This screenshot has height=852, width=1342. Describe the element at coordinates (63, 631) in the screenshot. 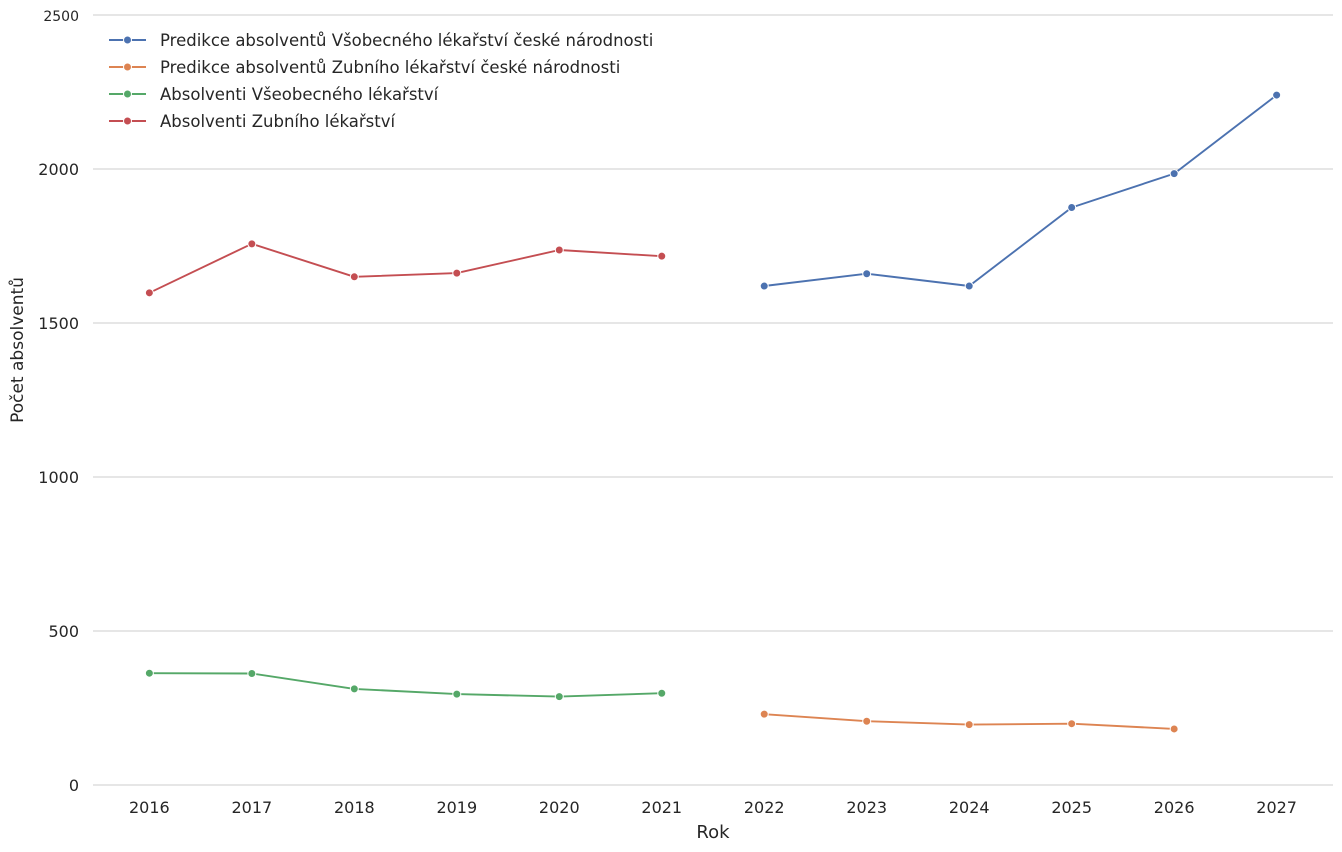

I see `y-tick-label: 500` at that location.